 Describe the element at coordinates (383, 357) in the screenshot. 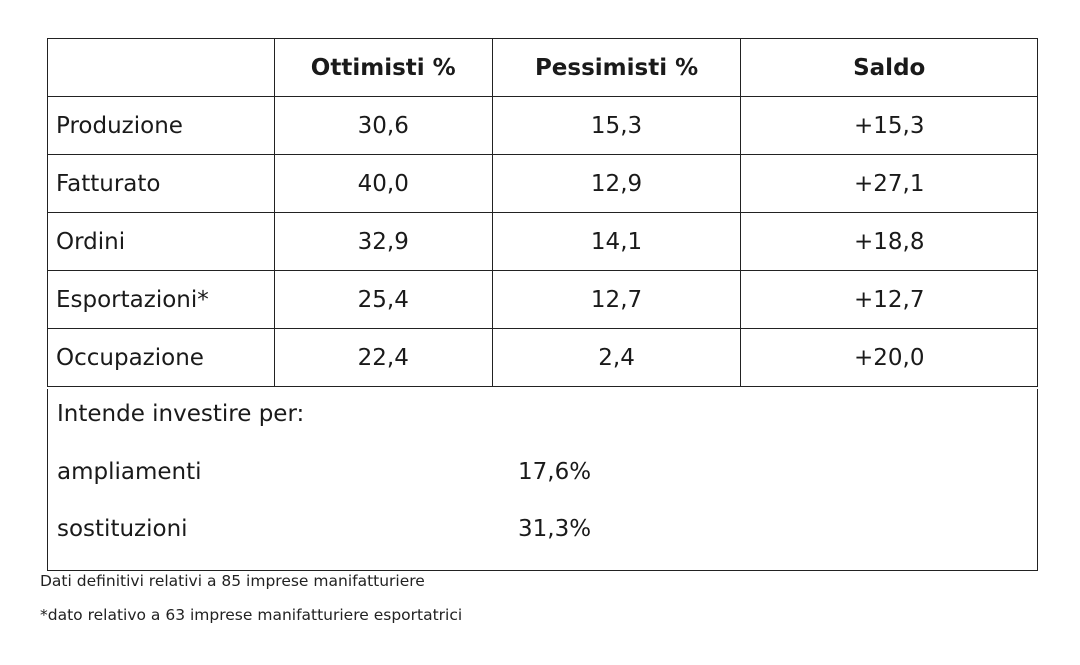

I see `cell-ottimisti: 22,4` at that location.